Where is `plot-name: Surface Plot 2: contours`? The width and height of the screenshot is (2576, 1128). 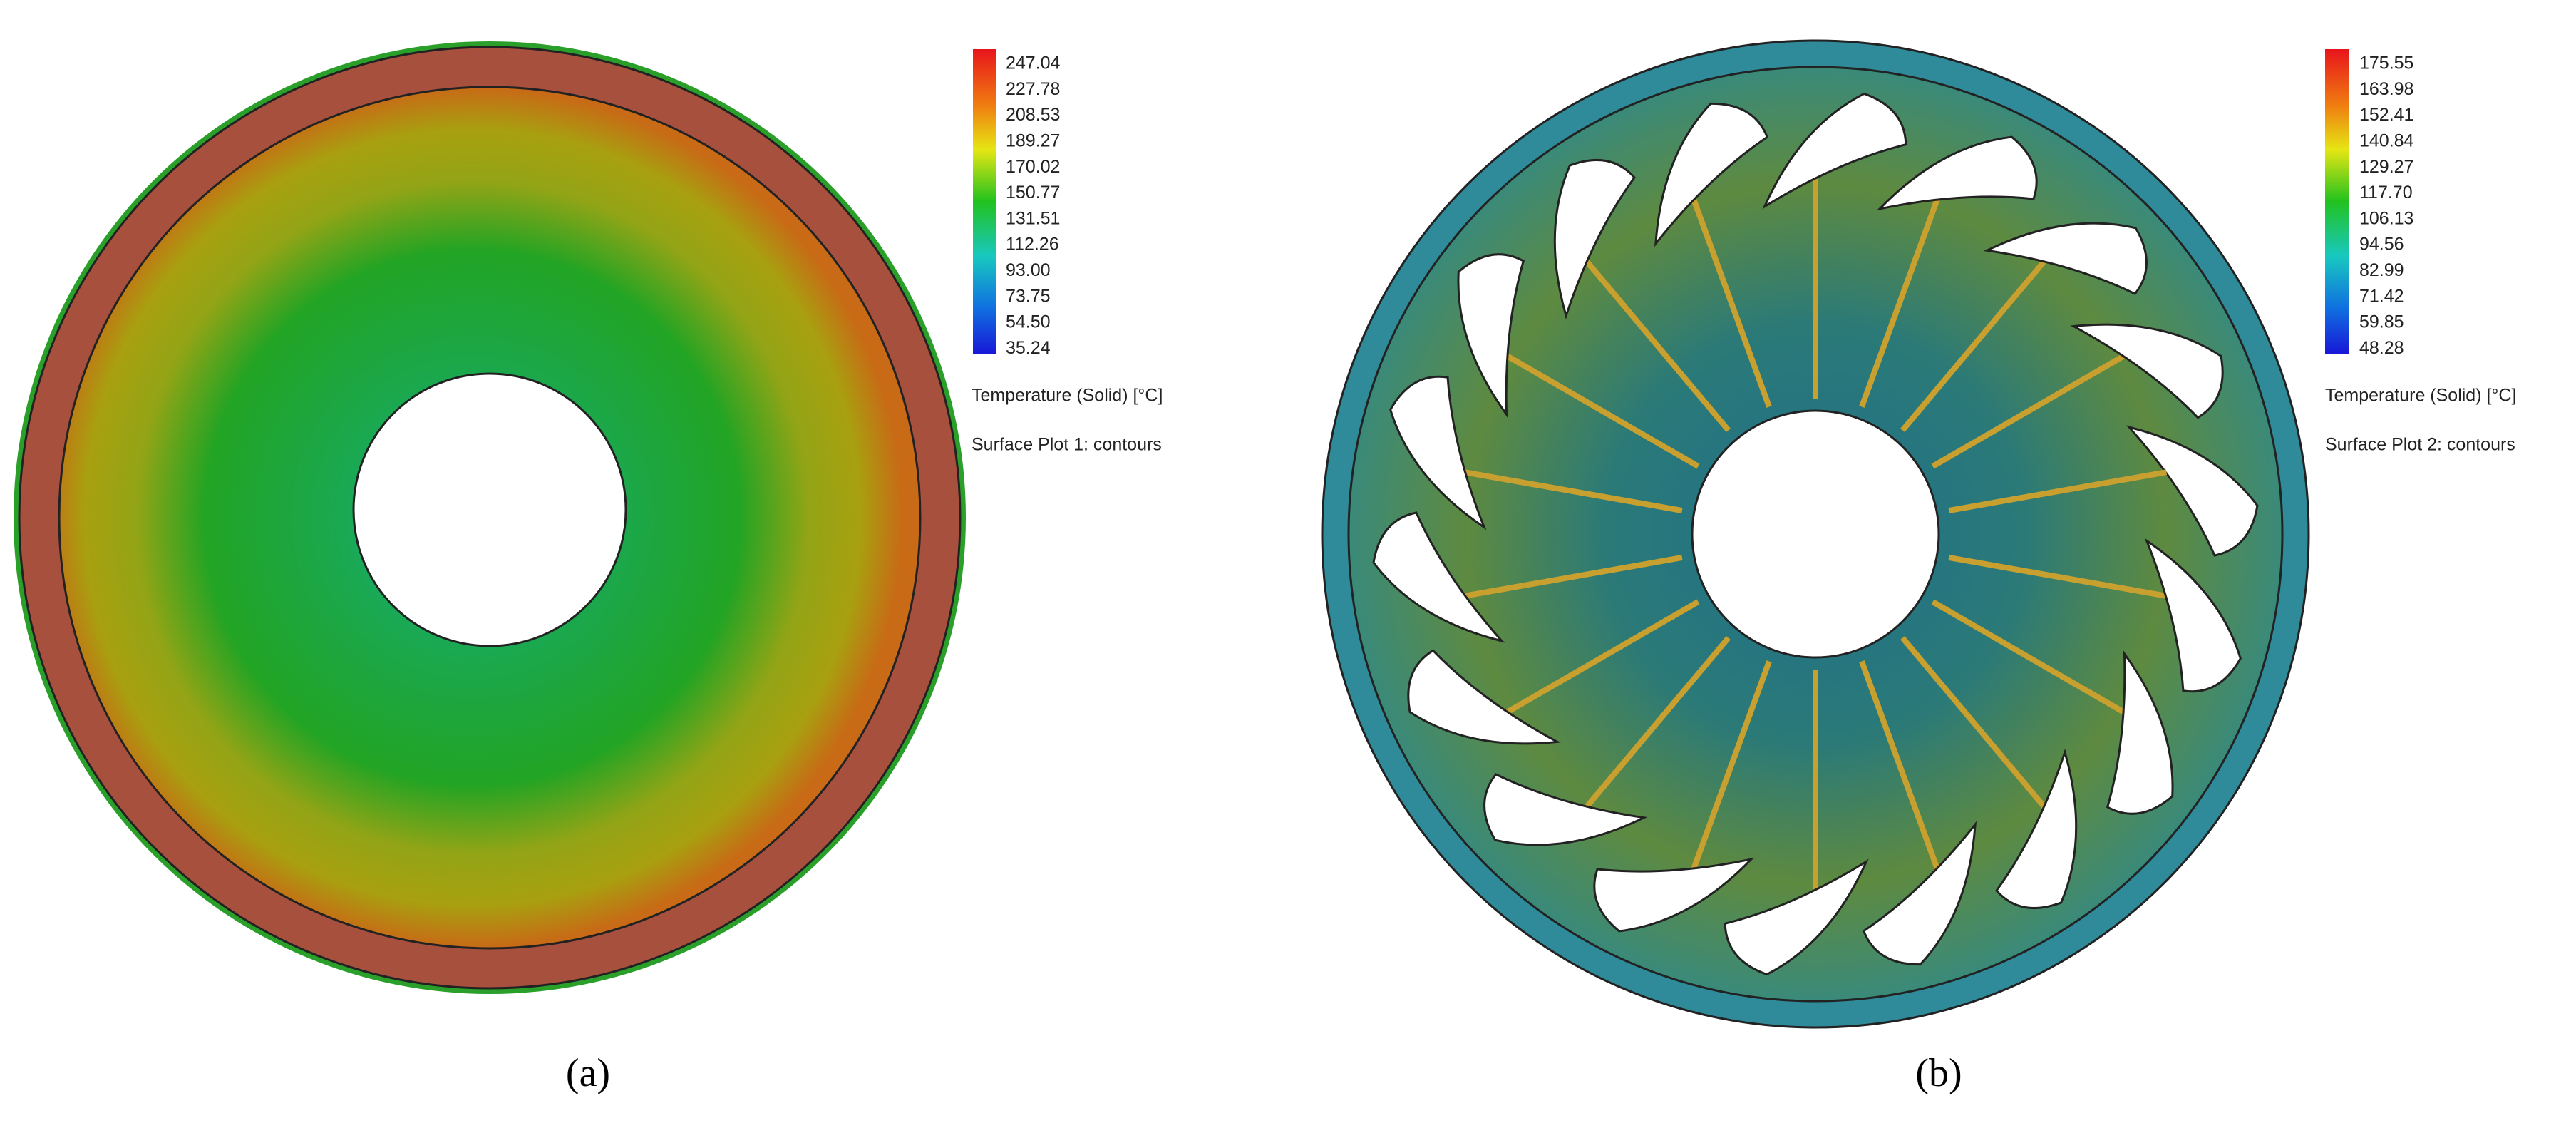 plot-name: Surface Plot 2: contours is located at coordinates (2420, 445).